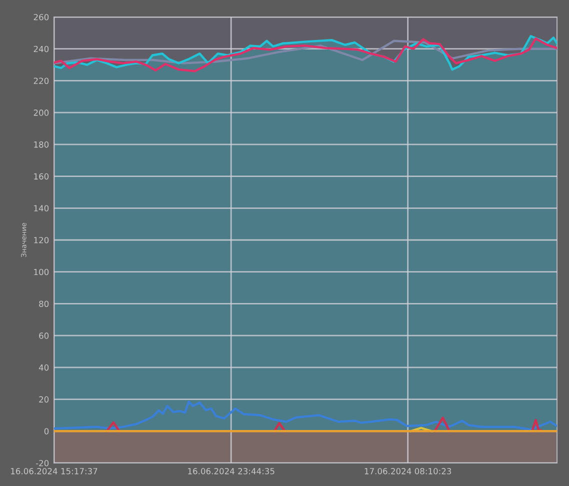 Image resolution: width=569 pixels, height=486 pixels. I want to click on y-tick-label: 160, so click(41, 176).